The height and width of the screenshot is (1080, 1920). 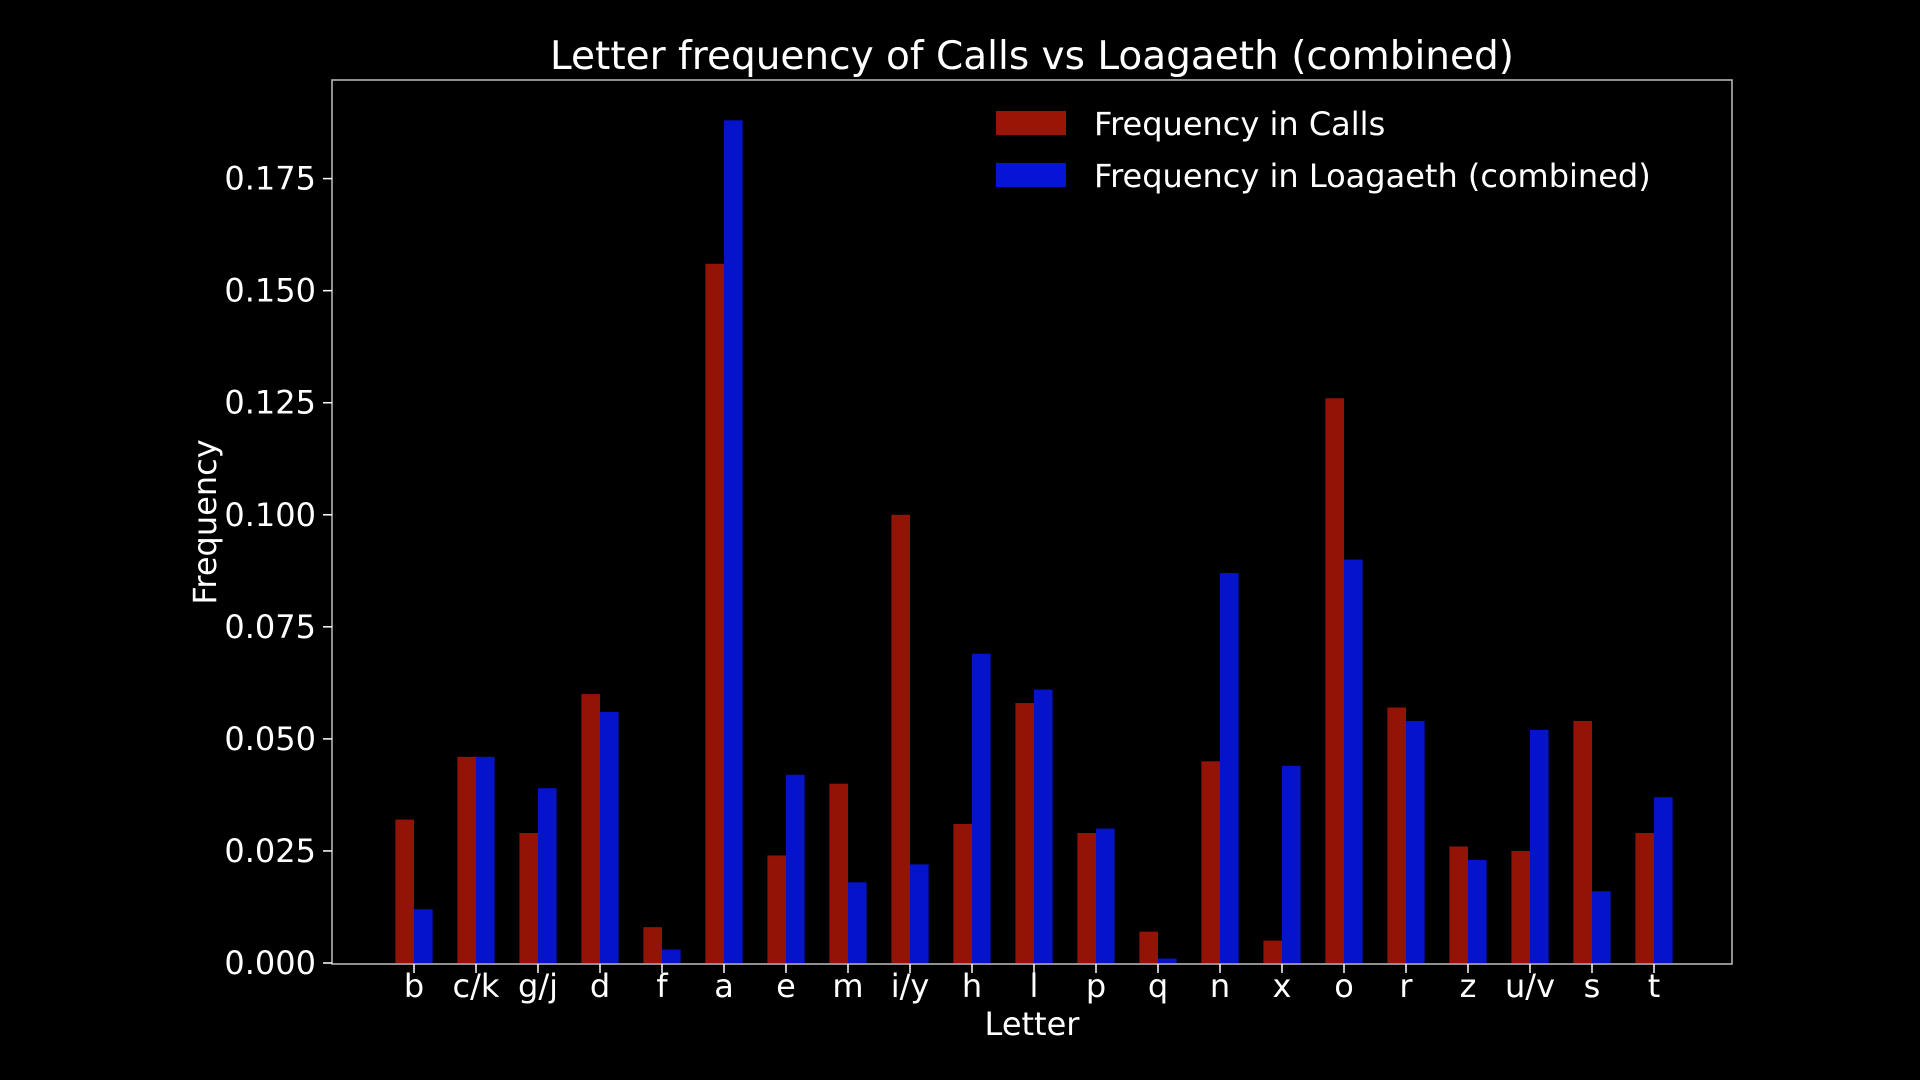 What do you see at coordinates (1582, 842) in the screenshot?
I see `bar-calls-s` at bounding box center [1582, 842].